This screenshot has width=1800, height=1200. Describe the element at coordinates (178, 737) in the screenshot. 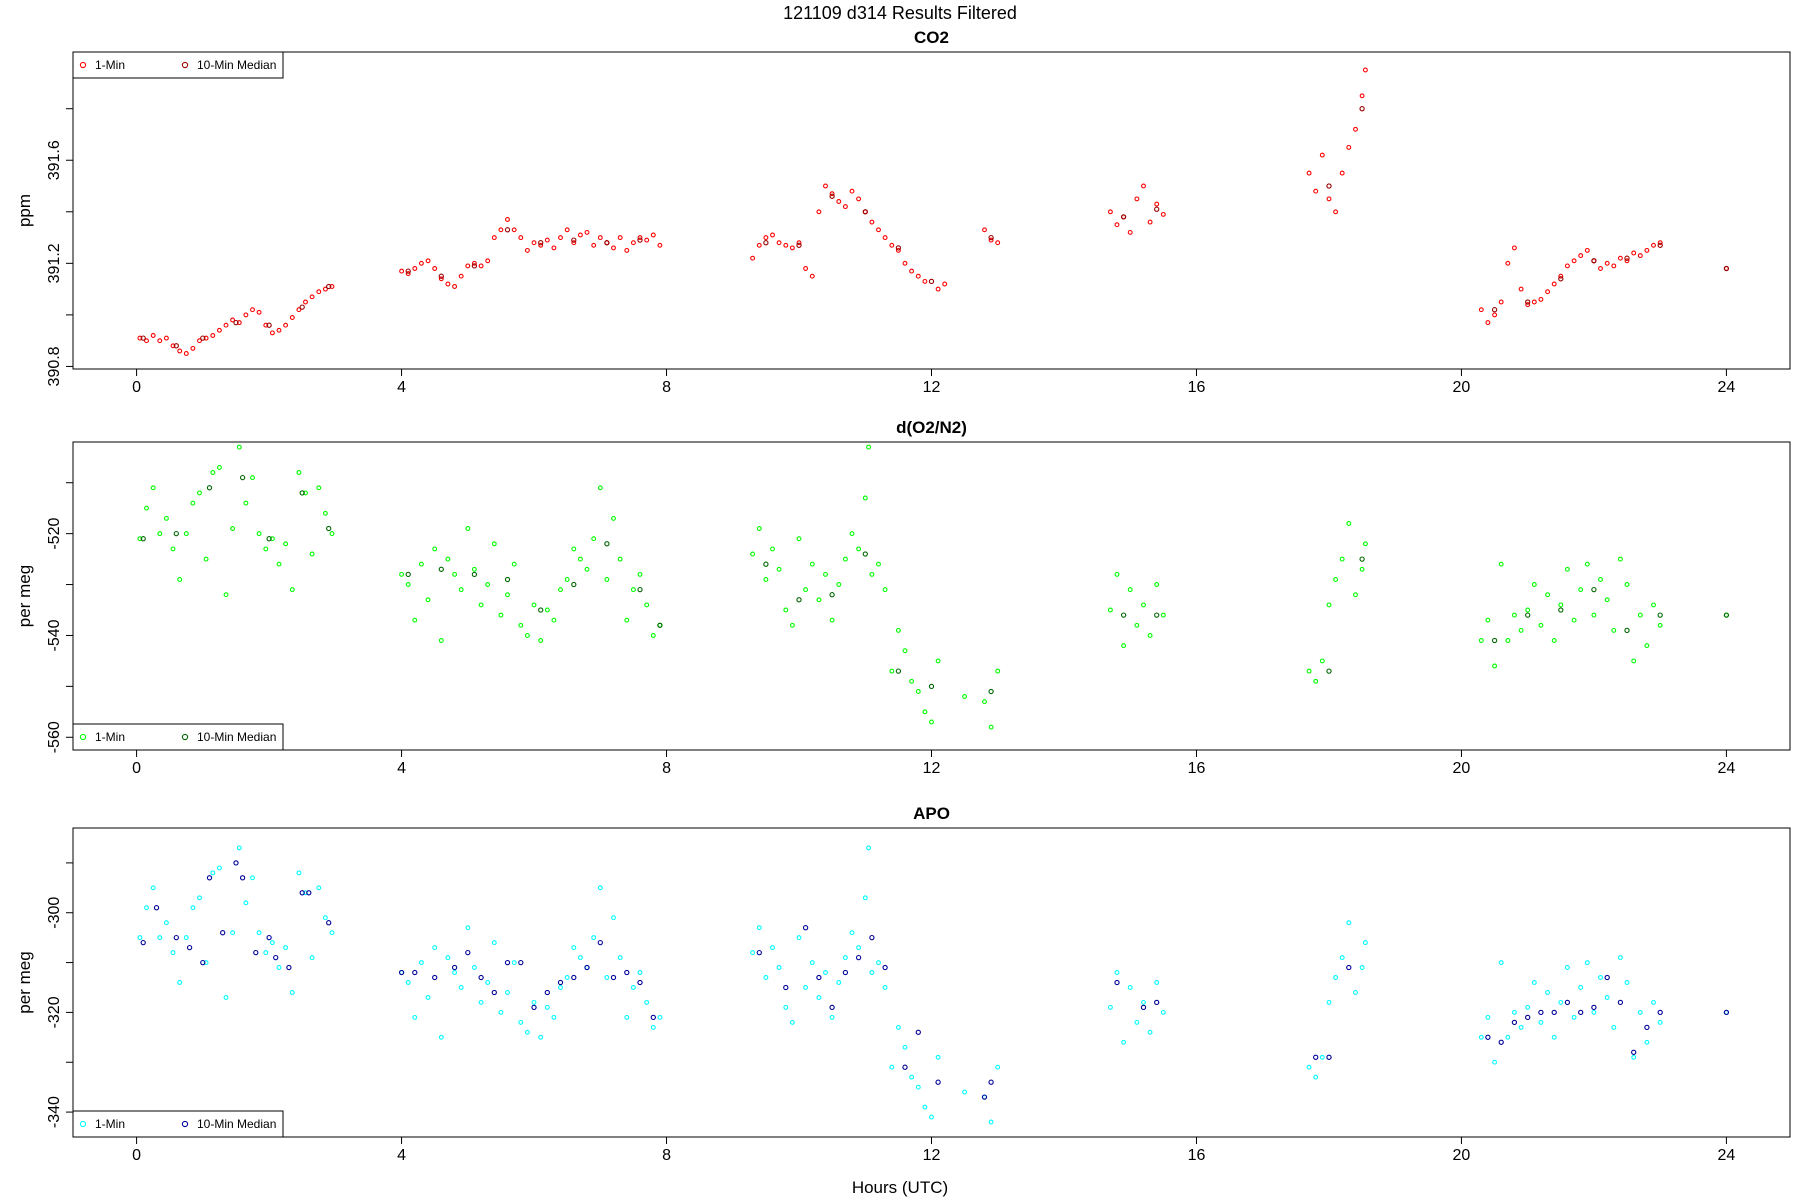

I see `legend: 1-Min 10-Min Median` at that location.